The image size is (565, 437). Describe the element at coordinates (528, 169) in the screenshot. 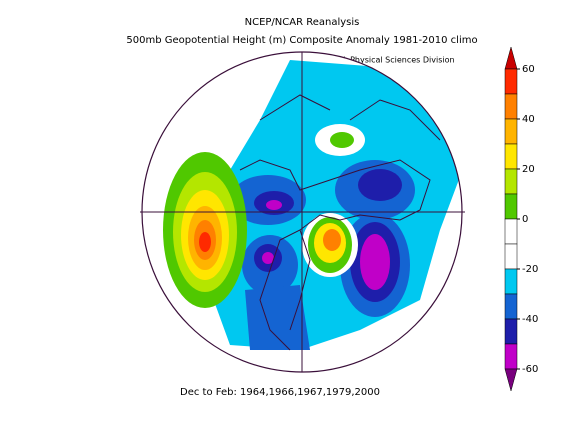

I see `colorbar-tick-label: 20` at that location.